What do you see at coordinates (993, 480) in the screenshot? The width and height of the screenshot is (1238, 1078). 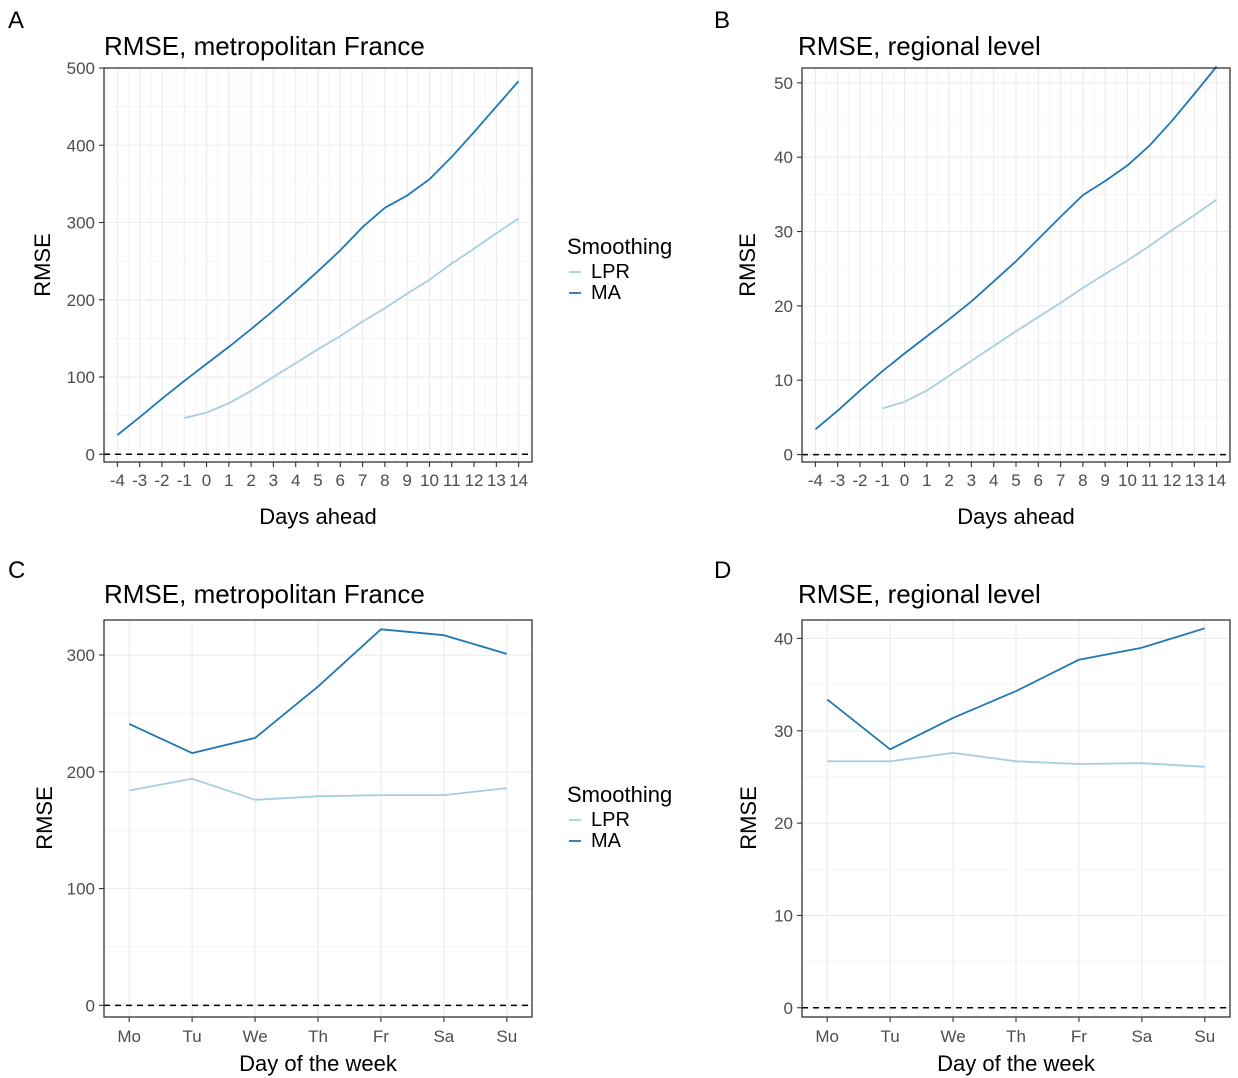 I see `x-tick-label: 4` at bounding box center [993, 480].